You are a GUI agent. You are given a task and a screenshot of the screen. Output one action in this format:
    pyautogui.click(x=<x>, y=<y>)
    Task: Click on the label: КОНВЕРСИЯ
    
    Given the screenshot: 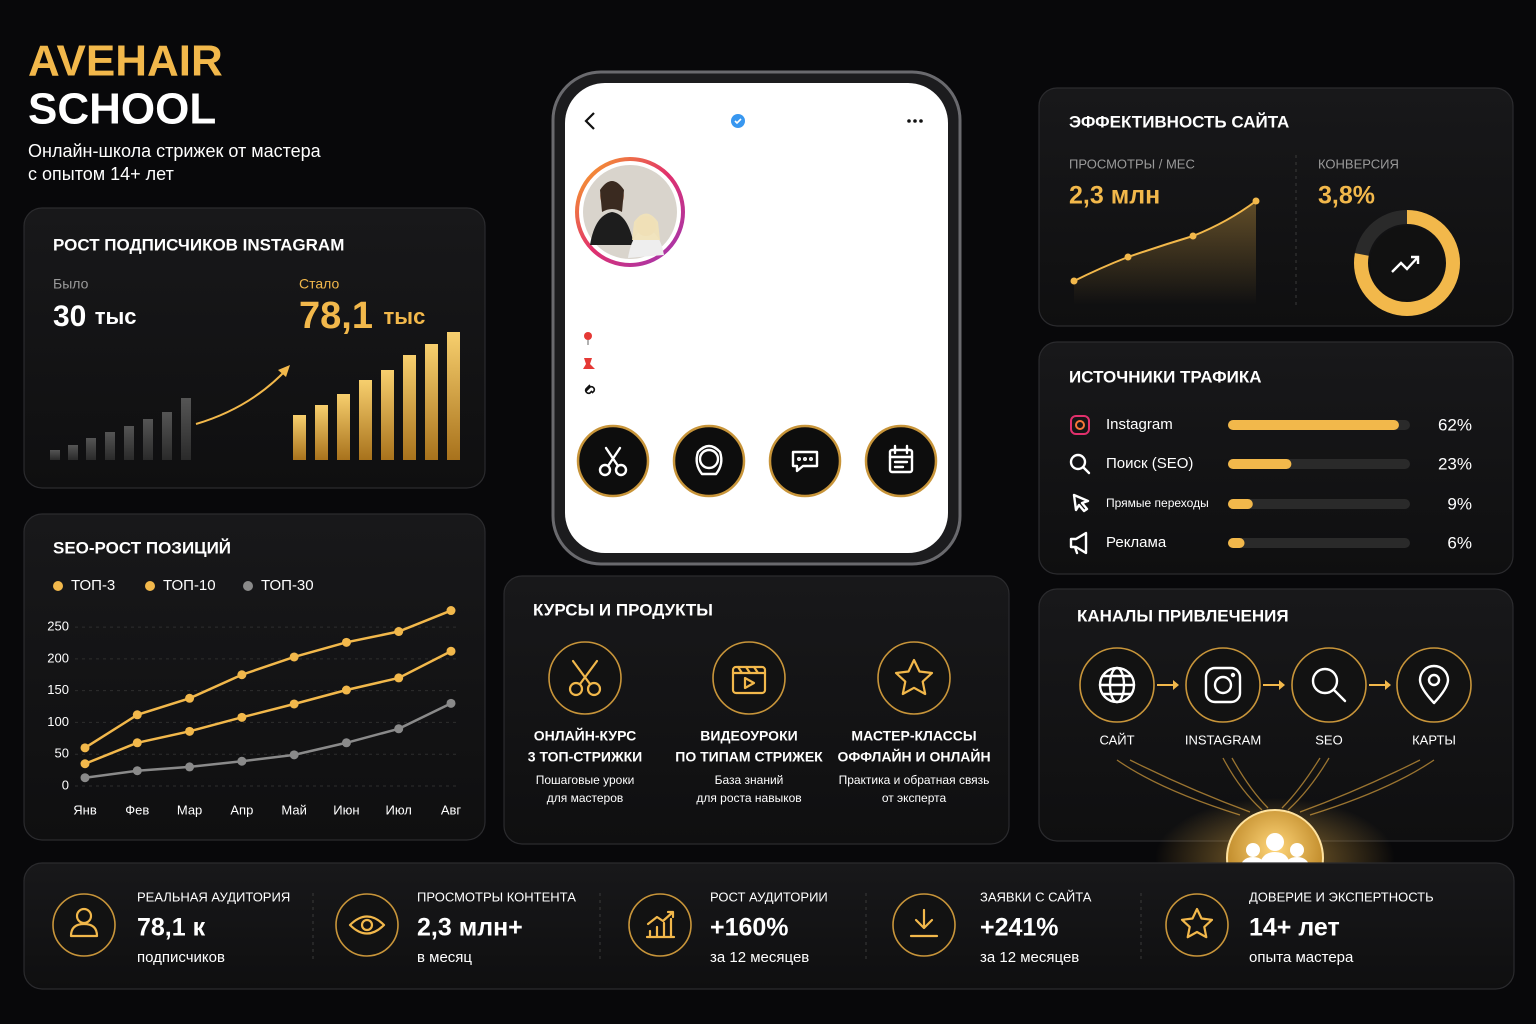 What is the action you would take?
    pyautogui.click(x=1358, y=163)
    